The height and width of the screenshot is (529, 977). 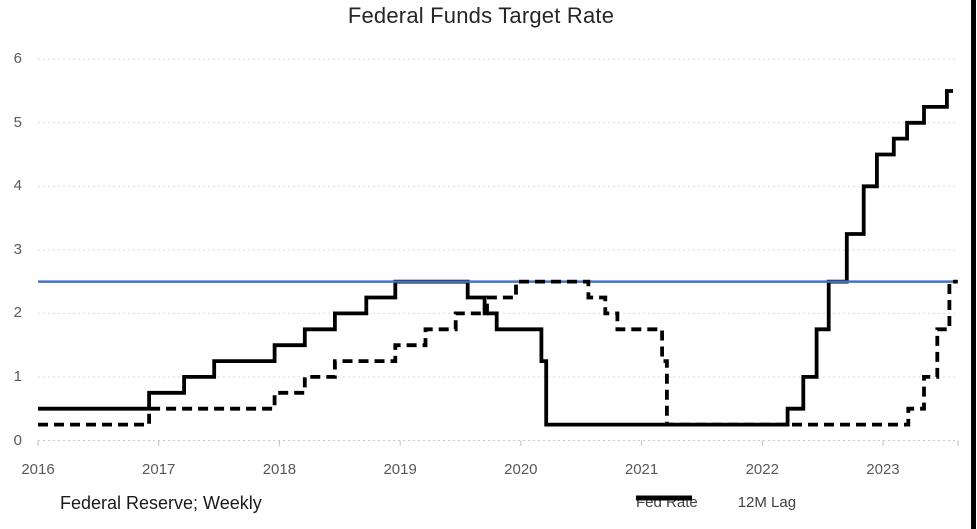 What do you see at coordinates (161, 503) in the screenshot?
I see `source-note: Federal Reserve; Weekly` at bounding box center [161, 503].